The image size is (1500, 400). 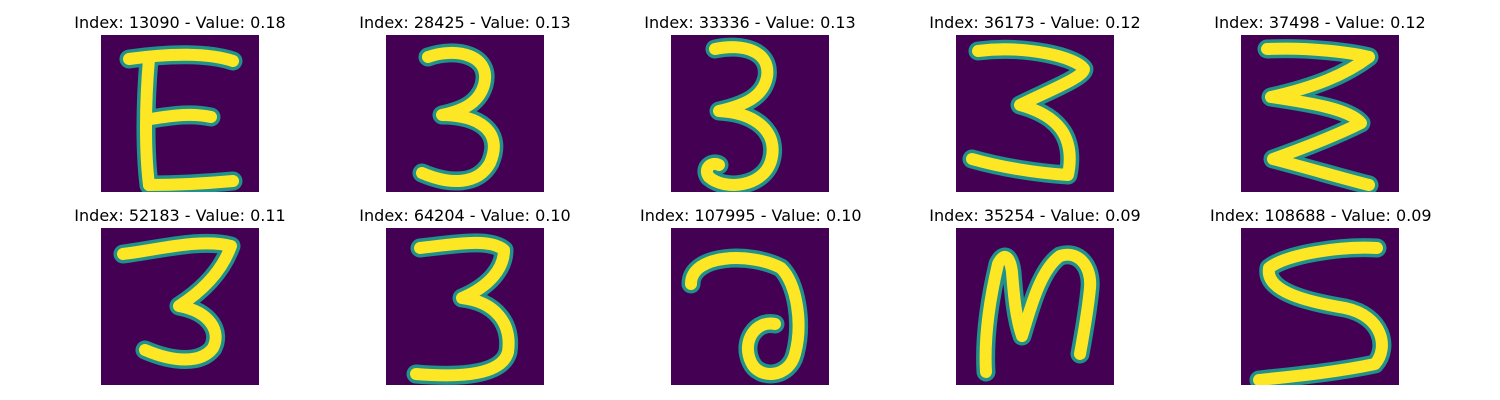 What do you see at coordinates (180, 215) in the screenshot?
I see `panel-title: Index: 52183 - Value: 0.11` at bounding box center [180, 215].